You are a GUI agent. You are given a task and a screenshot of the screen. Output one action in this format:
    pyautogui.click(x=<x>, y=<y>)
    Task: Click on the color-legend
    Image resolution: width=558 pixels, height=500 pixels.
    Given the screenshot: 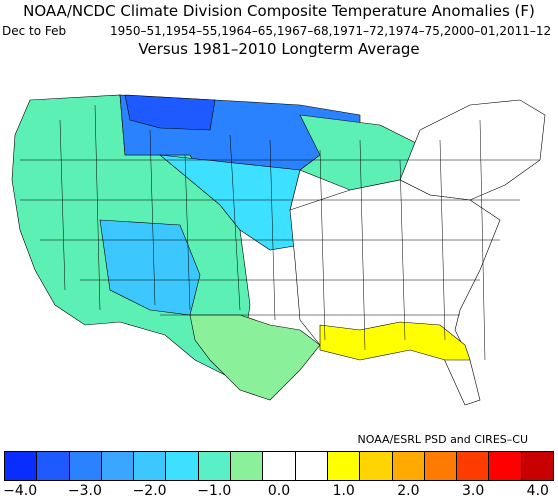 What is the action you would take?
    pyautogui.click(x=279, y=466)
    